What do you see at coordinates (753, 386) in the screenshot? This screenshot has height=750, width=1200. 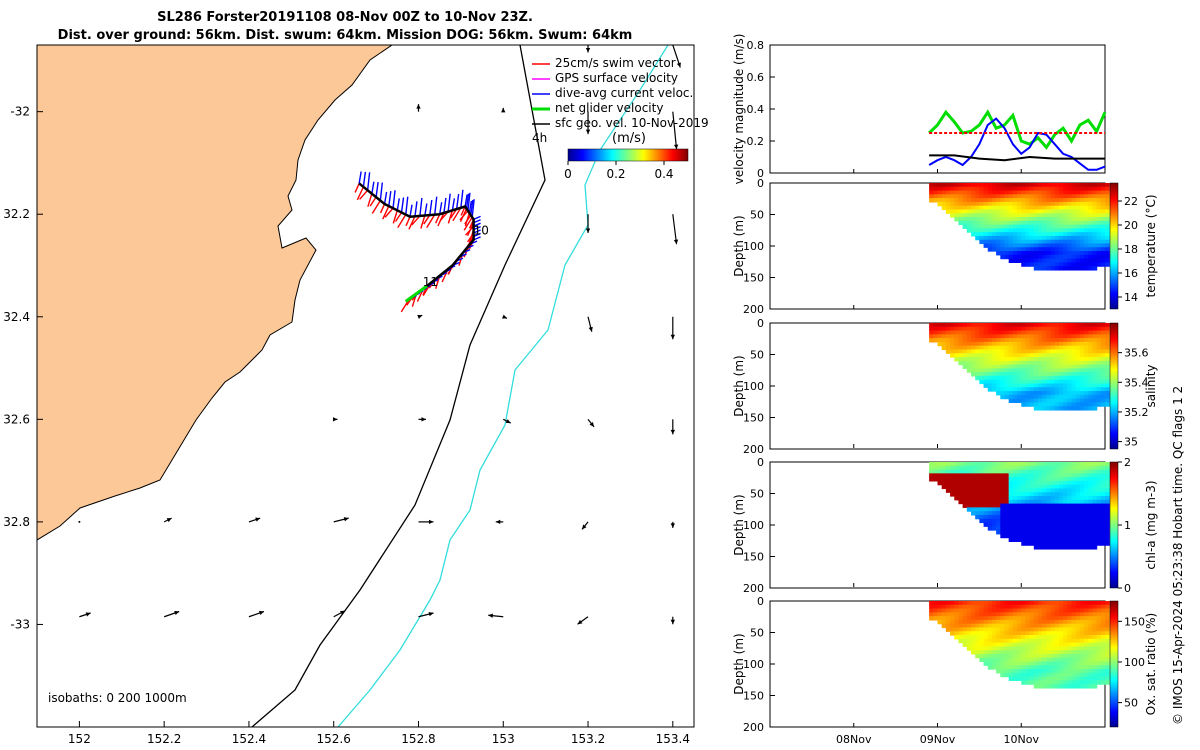 I see `profile-y-tick-label: 100` at bounding box center [753, 386].